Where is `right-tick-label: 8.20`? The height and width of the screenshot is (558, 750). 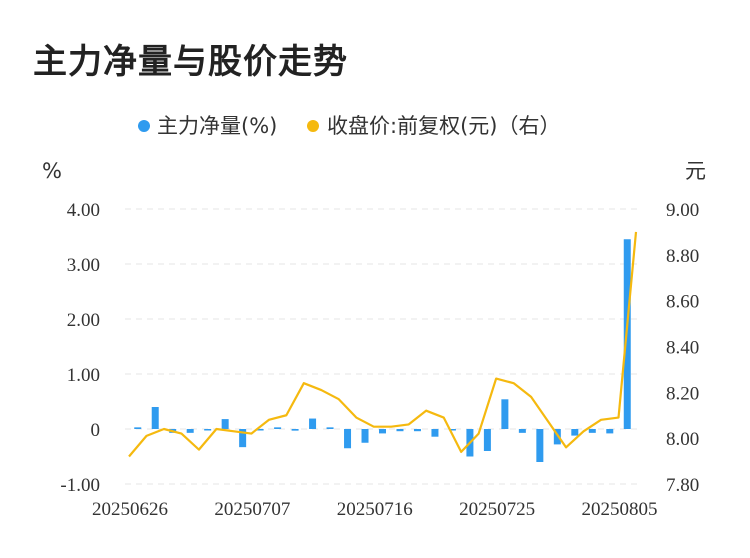 right-tick-label: 8.20 is located at coordinates (682, 393).